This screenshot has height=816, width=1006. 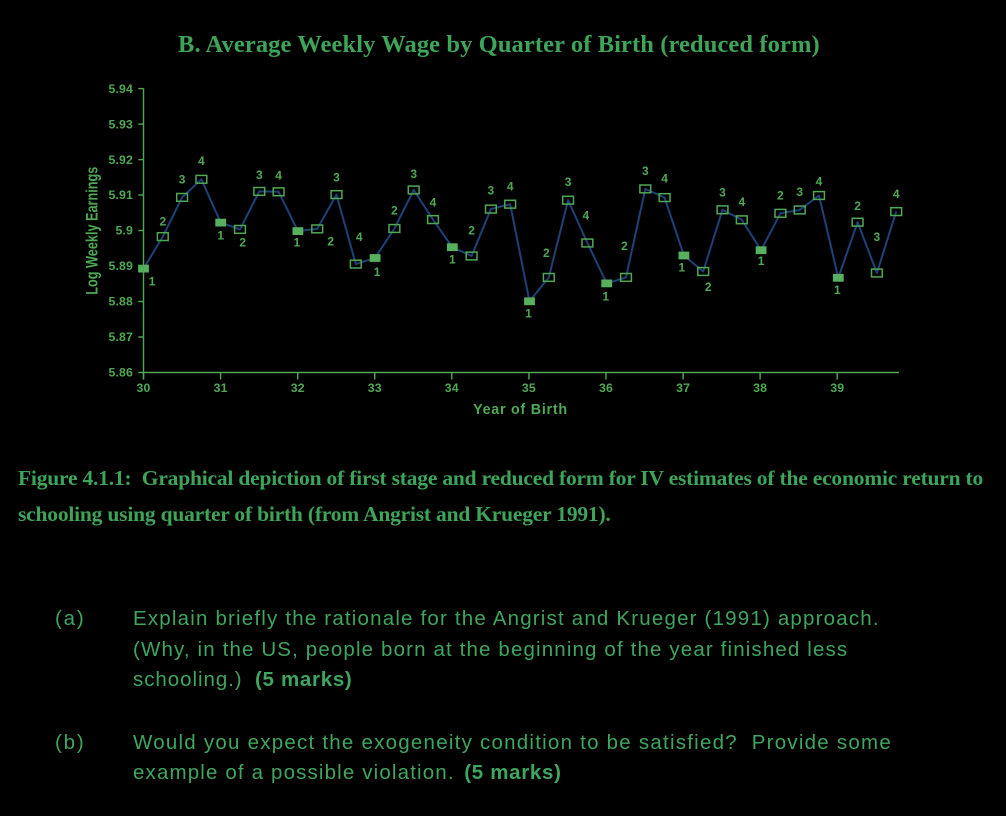 What do you see at coordinates (375, 388) in the screenshot?
I see `svg-text: 33` at bounding box center [375, 388].